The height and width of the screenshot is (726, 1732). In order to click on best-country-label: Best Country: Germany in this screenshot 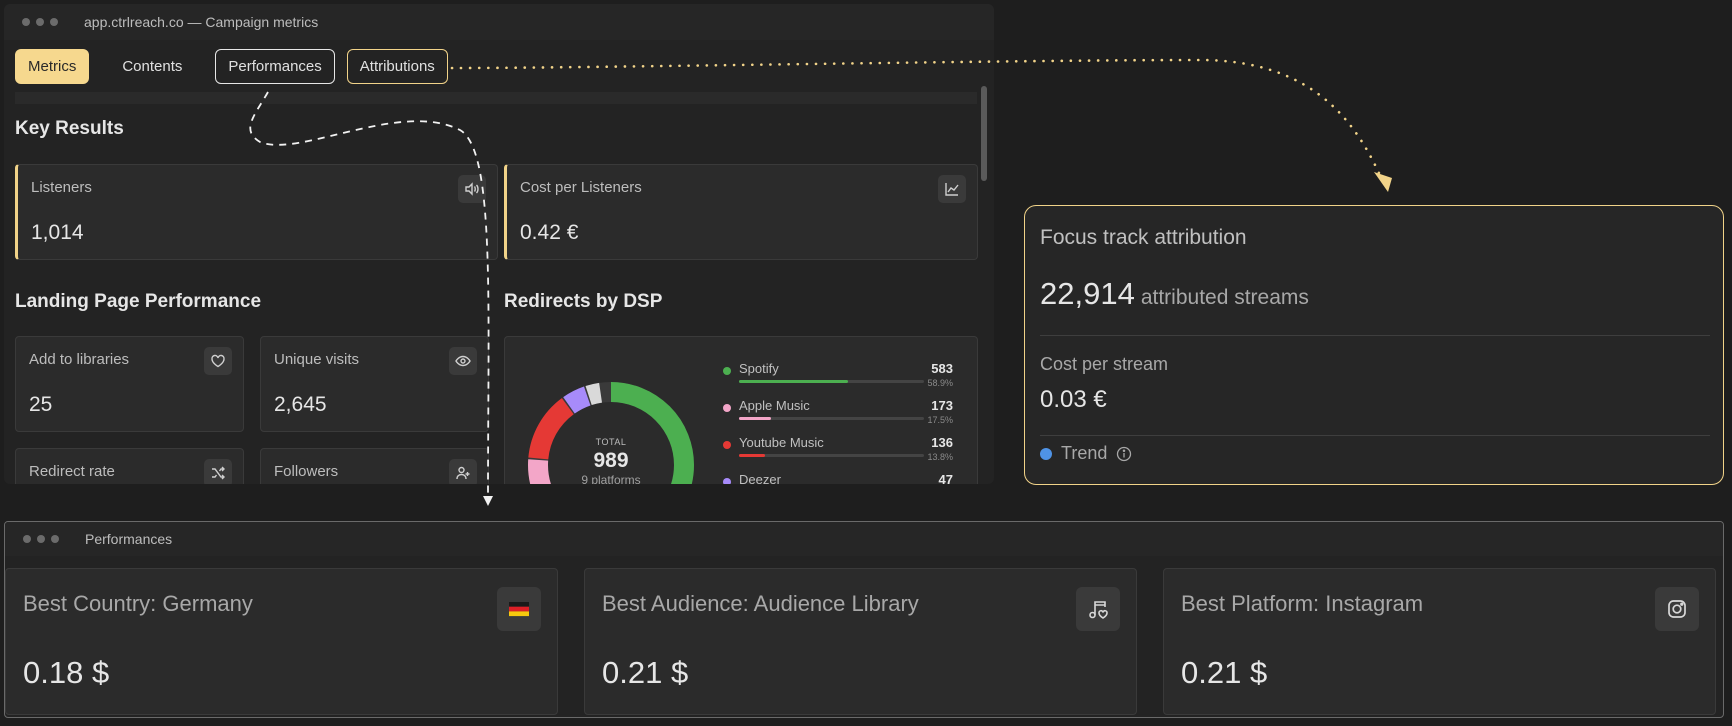, I will do `click(138, 603)`.